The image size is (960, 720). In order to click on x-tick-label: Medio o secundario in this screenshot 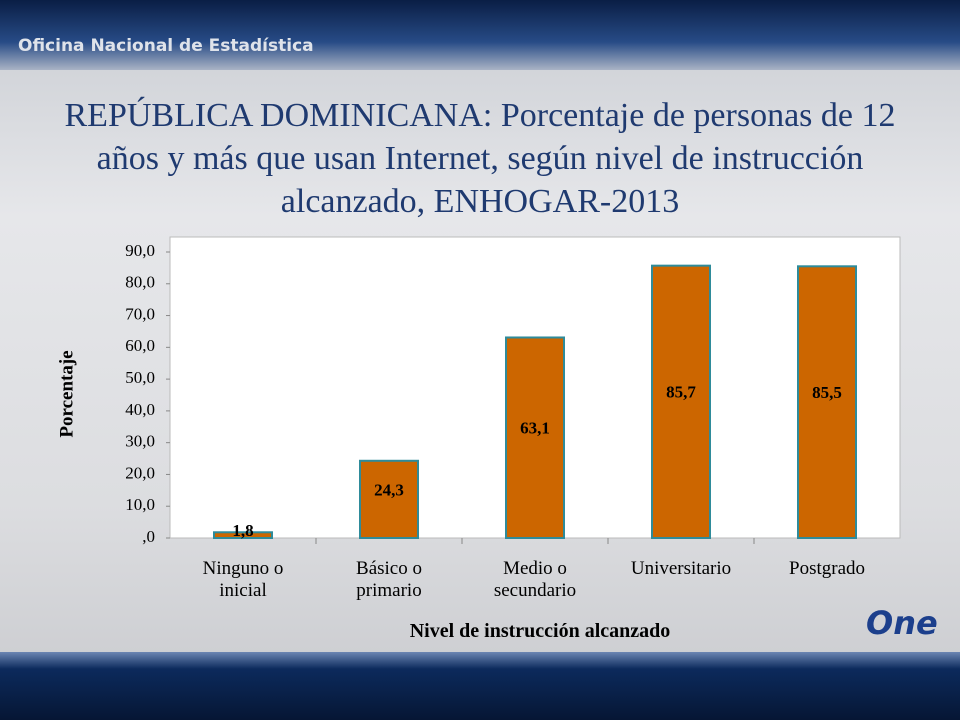, I will do `click(535, 579)`.